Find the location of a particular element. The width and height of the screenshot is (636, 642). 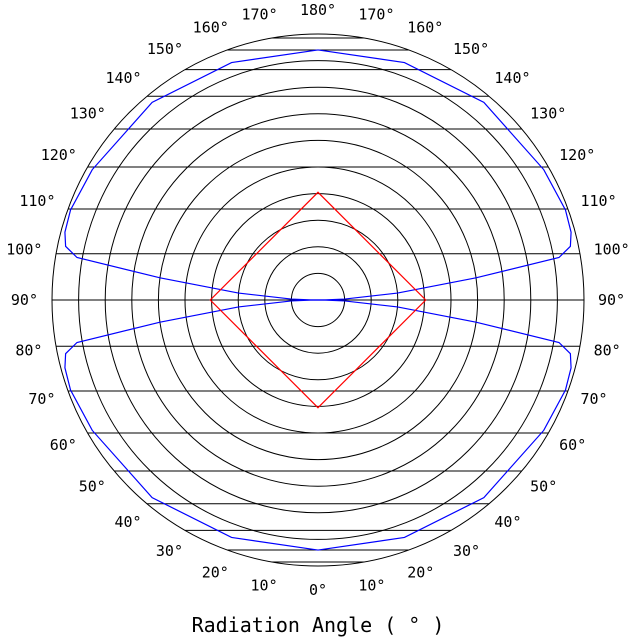

tick-label-right-60: 60° is located at coordinates (572, 445).